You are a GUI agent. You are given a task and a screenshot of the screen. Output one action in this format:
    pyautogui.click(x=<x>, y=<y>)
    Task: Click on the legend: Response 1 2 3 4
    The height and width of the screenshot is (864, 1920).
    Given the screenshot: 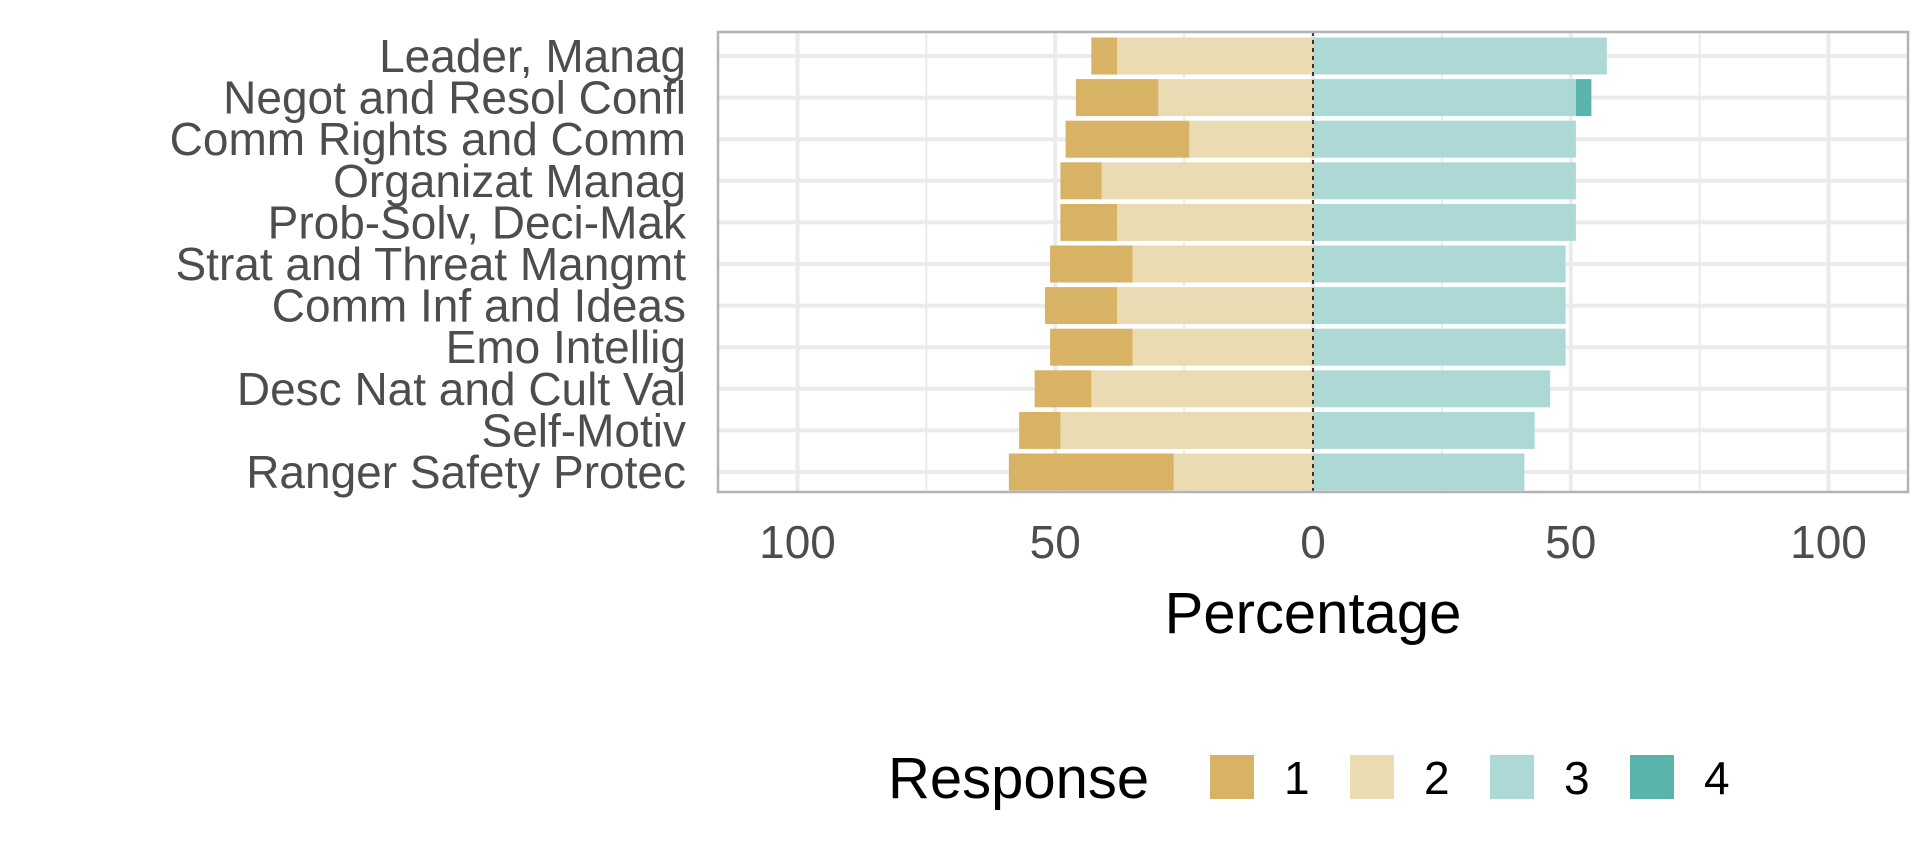 What is the action you would take?
    pyautogui.click(x=1309, y=778)
    